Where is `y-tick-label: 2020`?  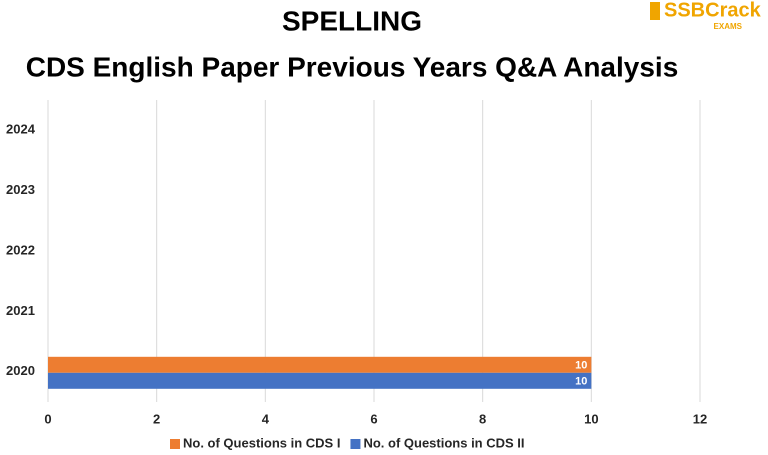
y-tick-label: 2020 is located at coordinates (20, 370).